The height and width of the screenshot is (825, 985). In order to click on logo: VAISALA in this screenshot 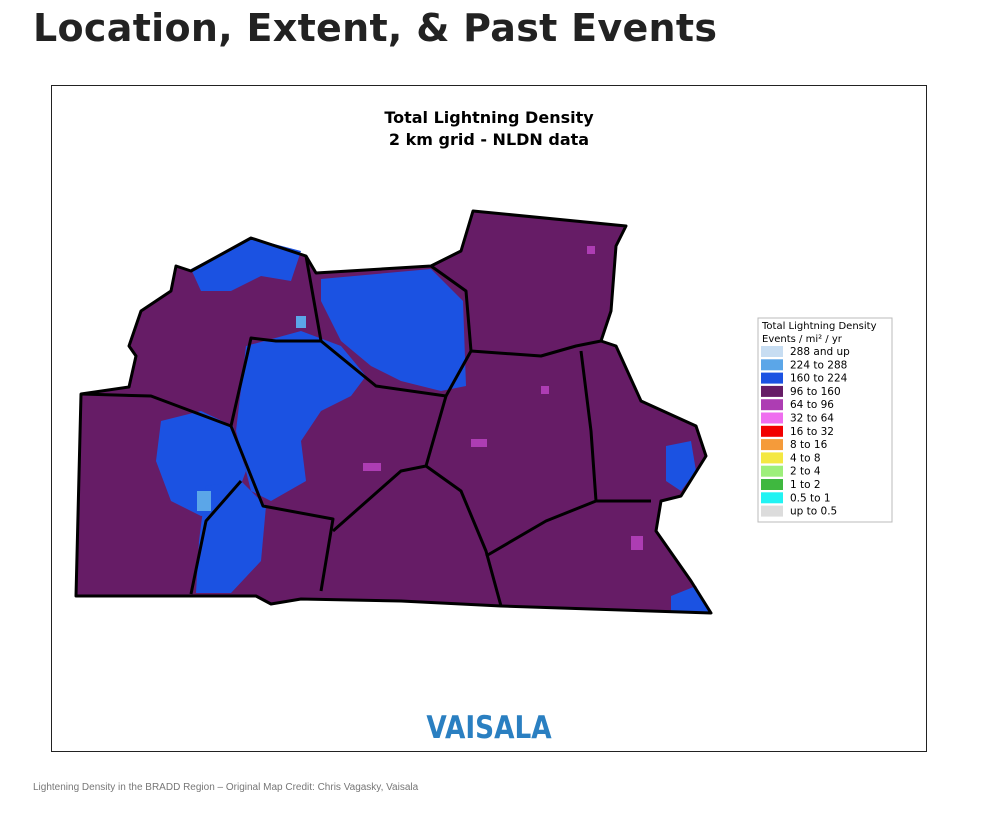, I will do `click(489, 727)`.